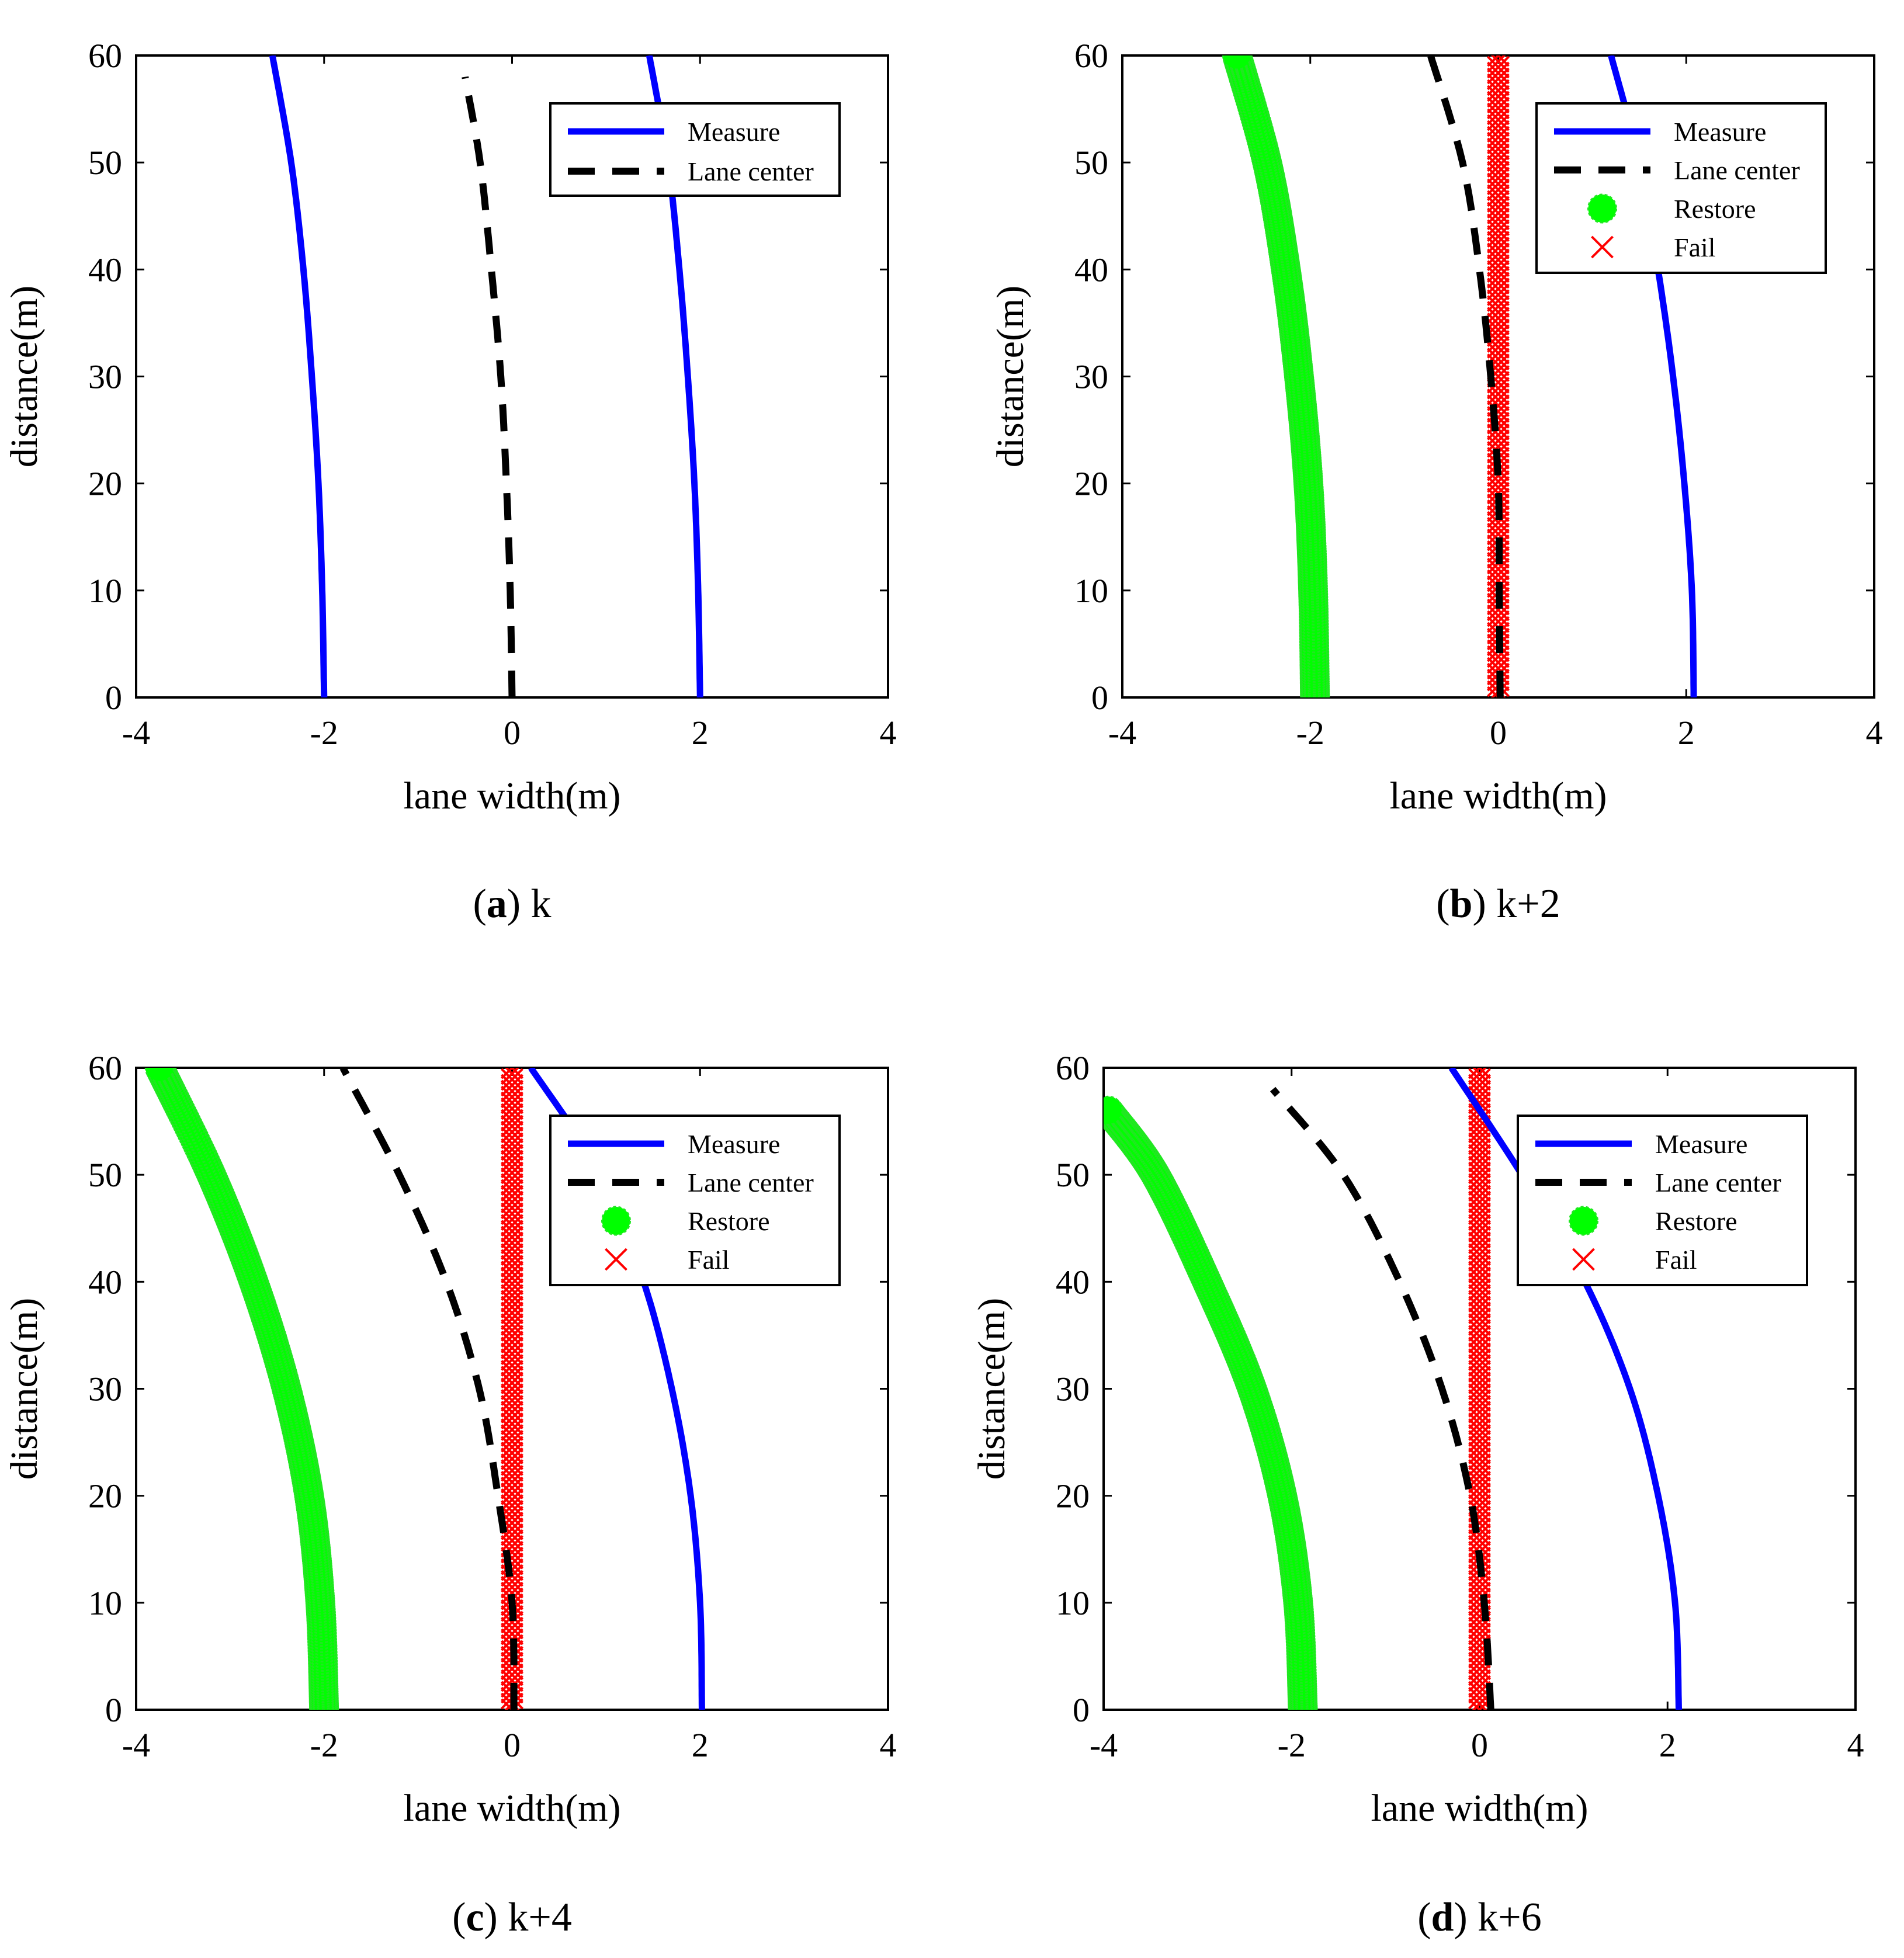 Image resolution: width=1904 pixels, height=1958 pixels. What do you see at coordinates (512, 1918) in the screenshot?
I see `panel-caption: (c) k+4` at bounding box center [512, 1918].